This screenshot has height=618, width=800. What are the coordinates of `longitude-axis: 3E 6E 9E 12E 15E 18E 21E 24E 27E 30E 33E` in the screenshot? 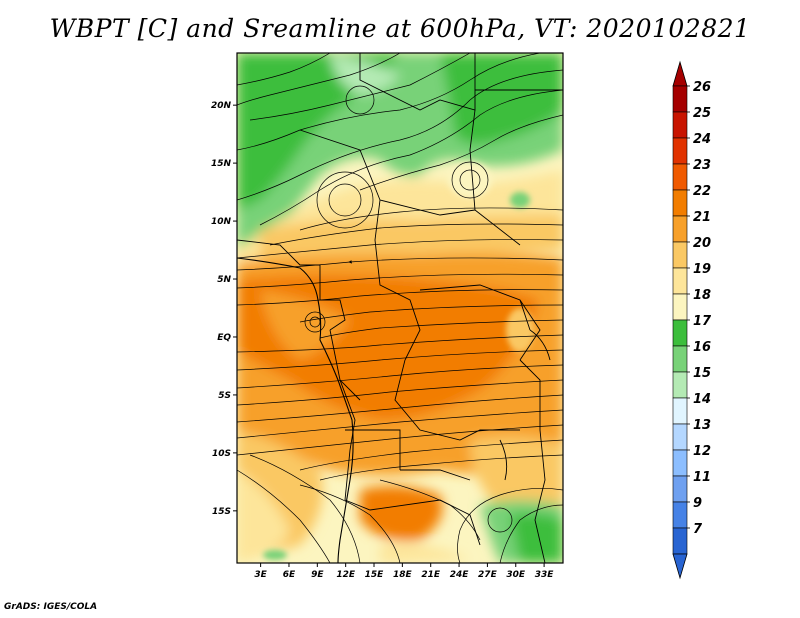 It's located at (404, 571).